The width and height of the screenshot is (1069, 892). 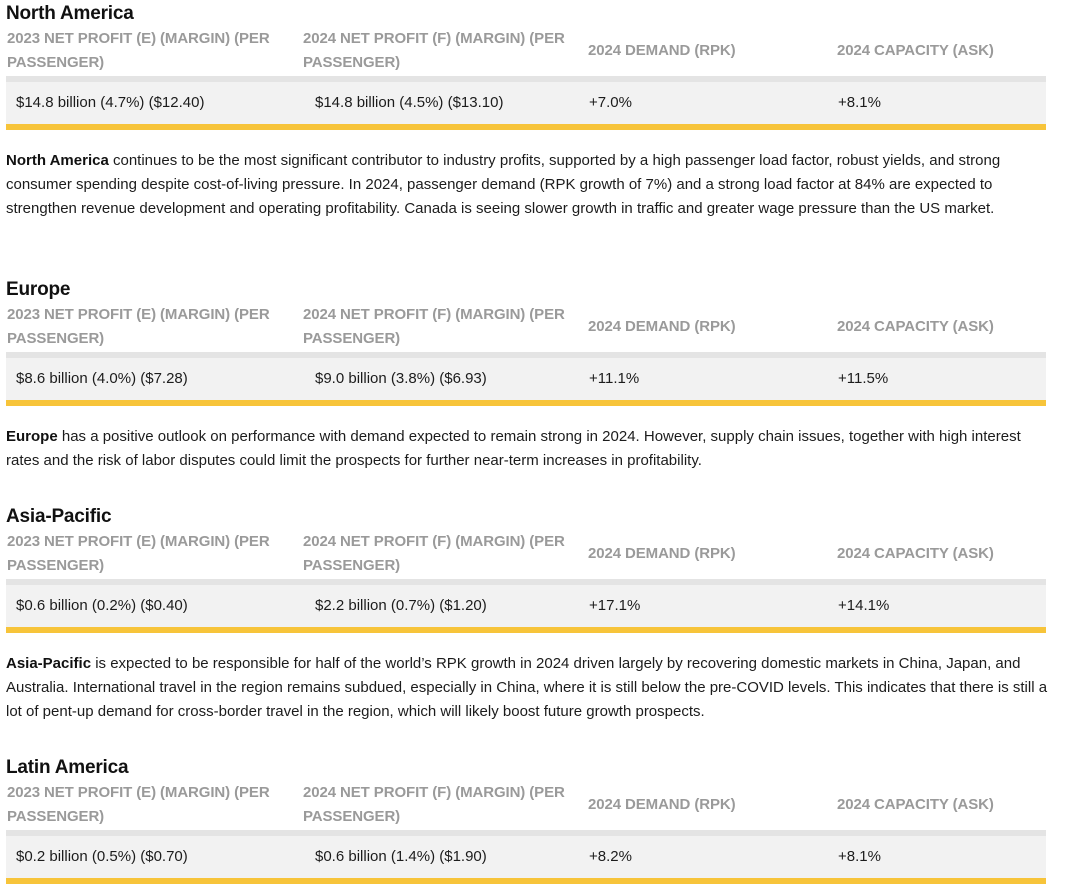 What do you see at coordinates (49, 663) in the screenshot?
I see `description-bold-lead: Asia-Pacific` at bounding box center [49, 663].